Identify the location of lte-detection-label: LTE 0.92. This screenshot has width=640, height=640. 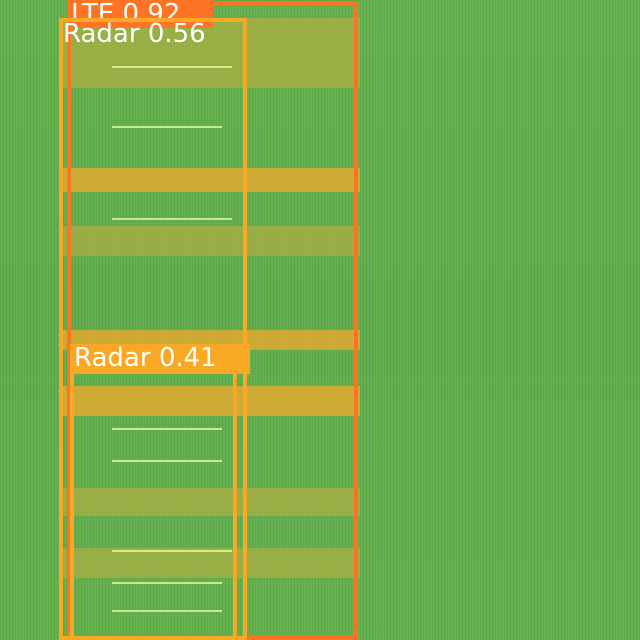
(140, 14).